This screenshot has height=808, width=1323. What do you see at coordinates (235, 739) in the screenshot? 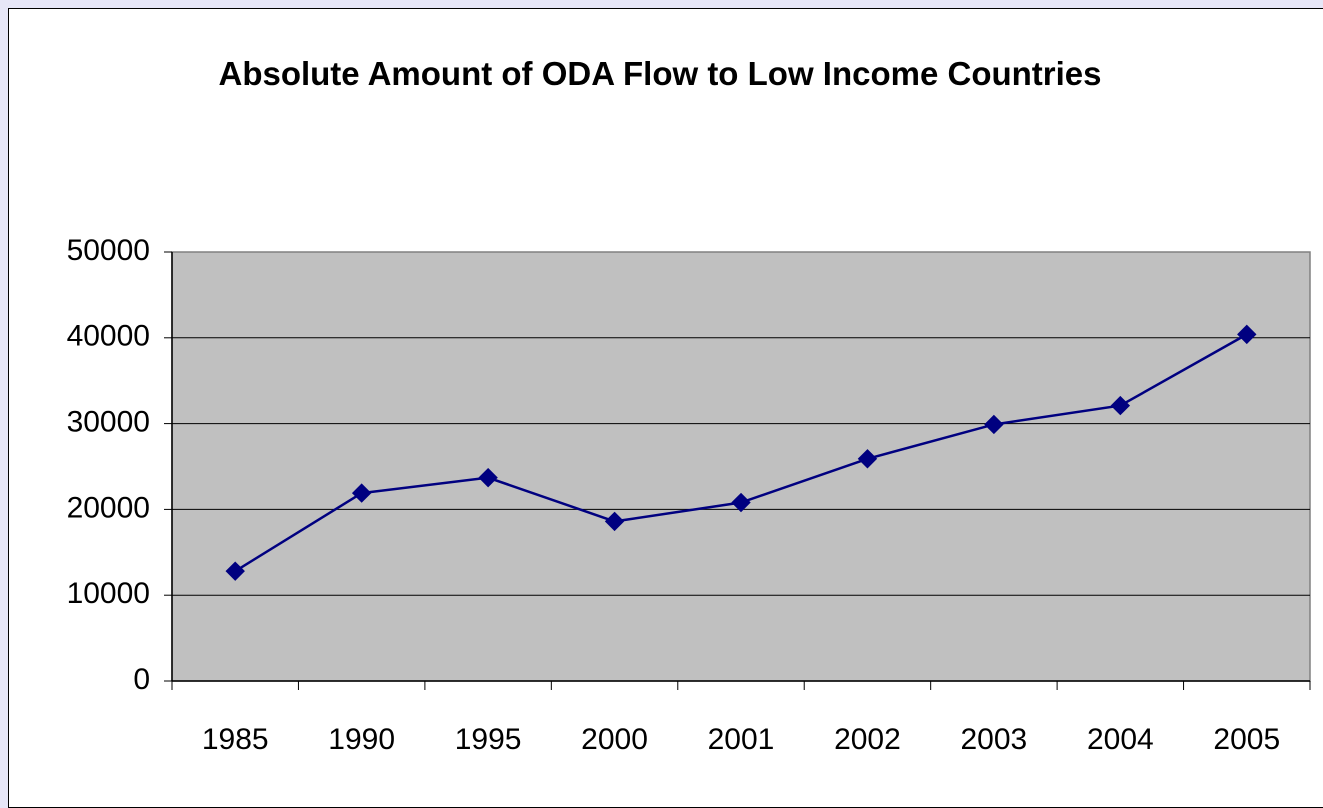
I see `x-tick-label: 1985` at bounding box center [235, 739].